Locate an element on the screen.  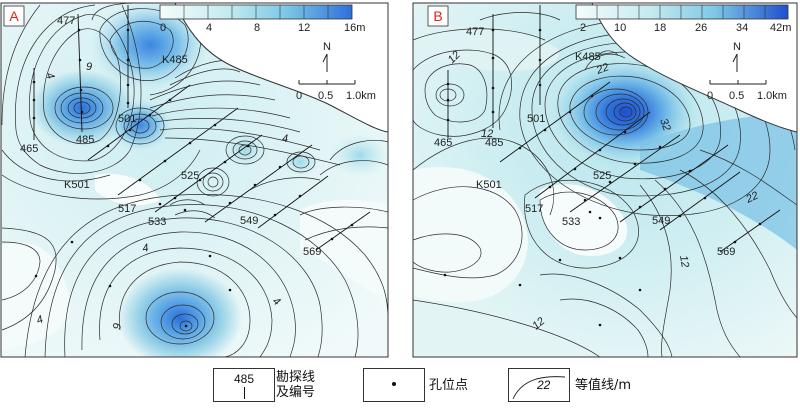
line-label-k485: K485 is located at coordinates (175, 60).